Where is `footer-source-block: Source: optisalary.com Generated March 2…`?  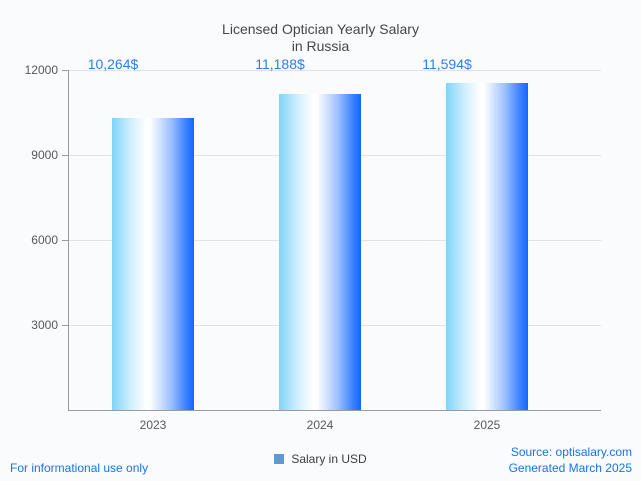 footer-source-block: Source: optisalary.com Generated March 2… is located at coordinates (570, 460).